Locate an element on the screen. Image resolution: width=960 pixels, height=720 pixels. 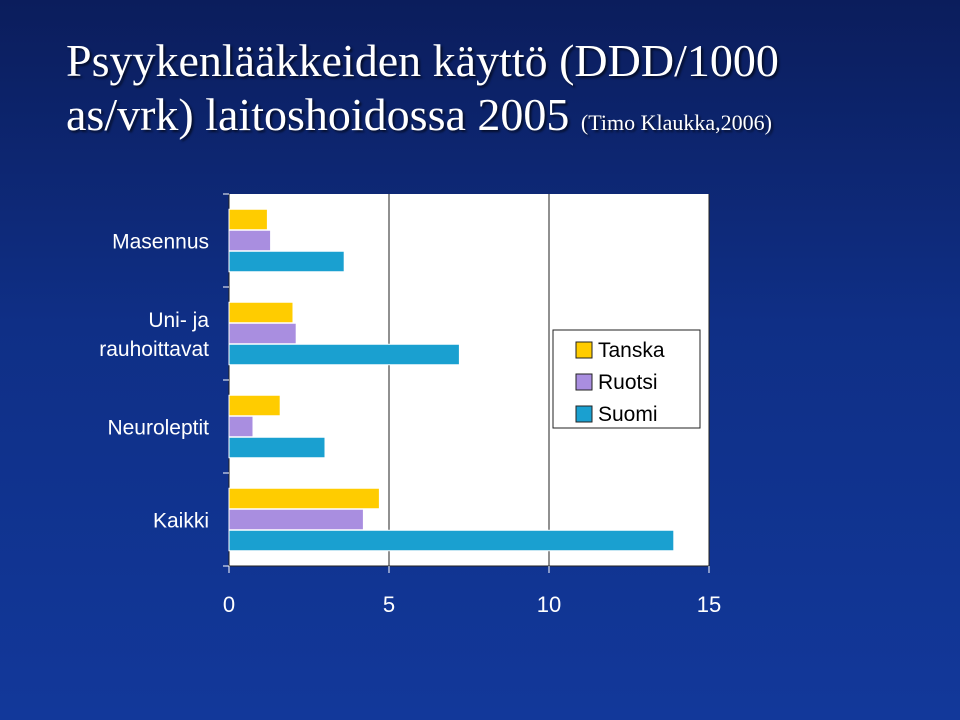
legend-swatch-tanska is located at coordinates (584, 350).